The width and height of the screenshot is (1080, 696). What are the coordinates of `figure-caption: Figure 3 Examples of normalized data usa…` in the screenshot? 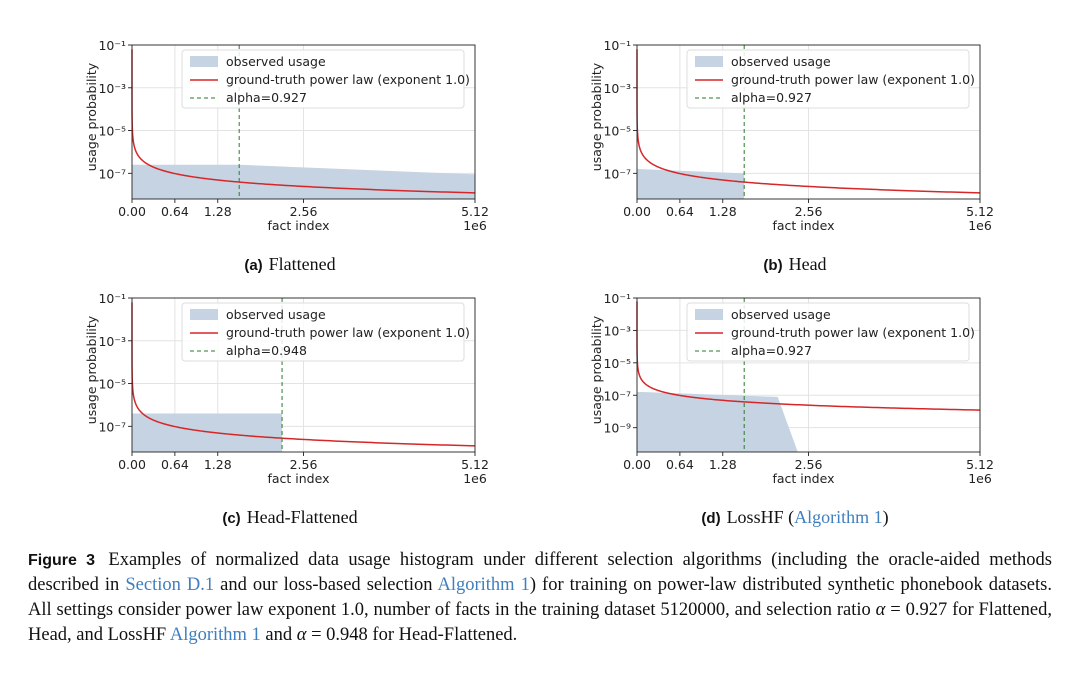 It's located at (540, 598).